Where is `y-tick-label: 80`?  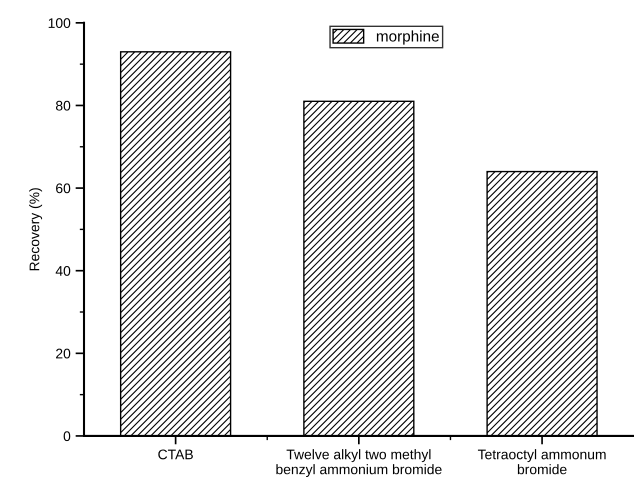
y-tick-label: 80 is located at coordinates (63, 105).